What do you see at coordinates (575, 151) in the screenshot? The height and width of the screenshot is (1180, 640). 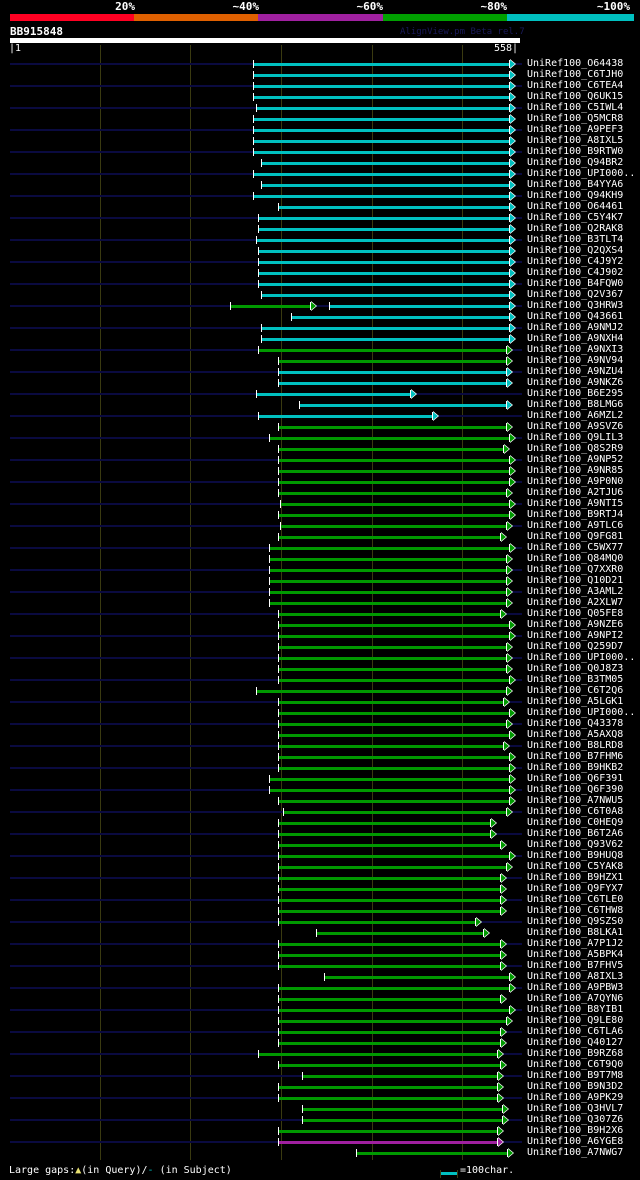 I see `hit-label: UniRef100_B9RTW0` at bounding box center [575, 151].